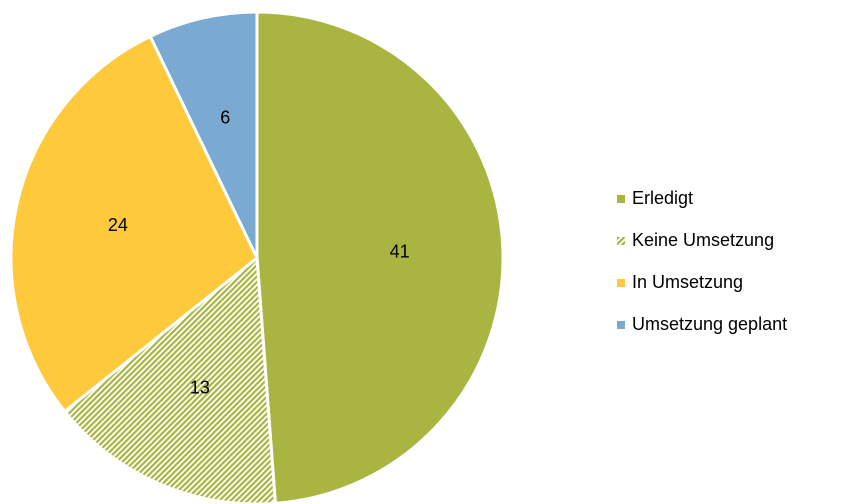  Describe the element at coordinates (709, 324) in the screenshot. I see `legend-label: Umsetzung geplant` at that location.